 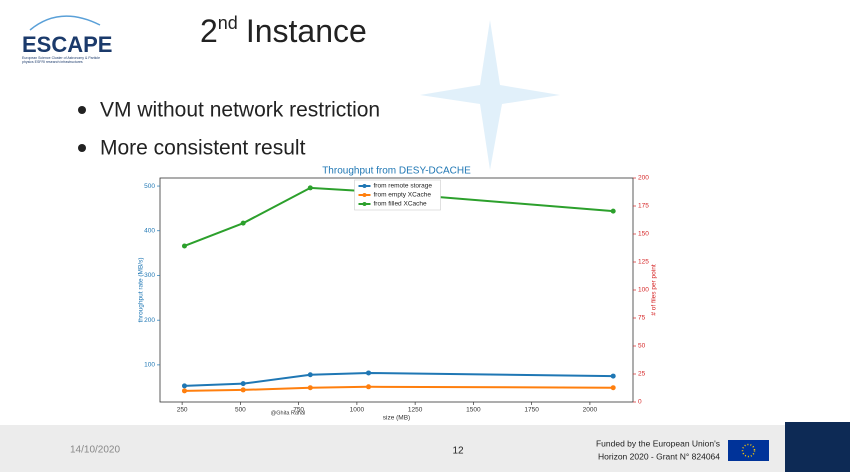 I want to click on footer-funding: Horizon 2020 - Grant N° 824064, so click(x=659, y=456).